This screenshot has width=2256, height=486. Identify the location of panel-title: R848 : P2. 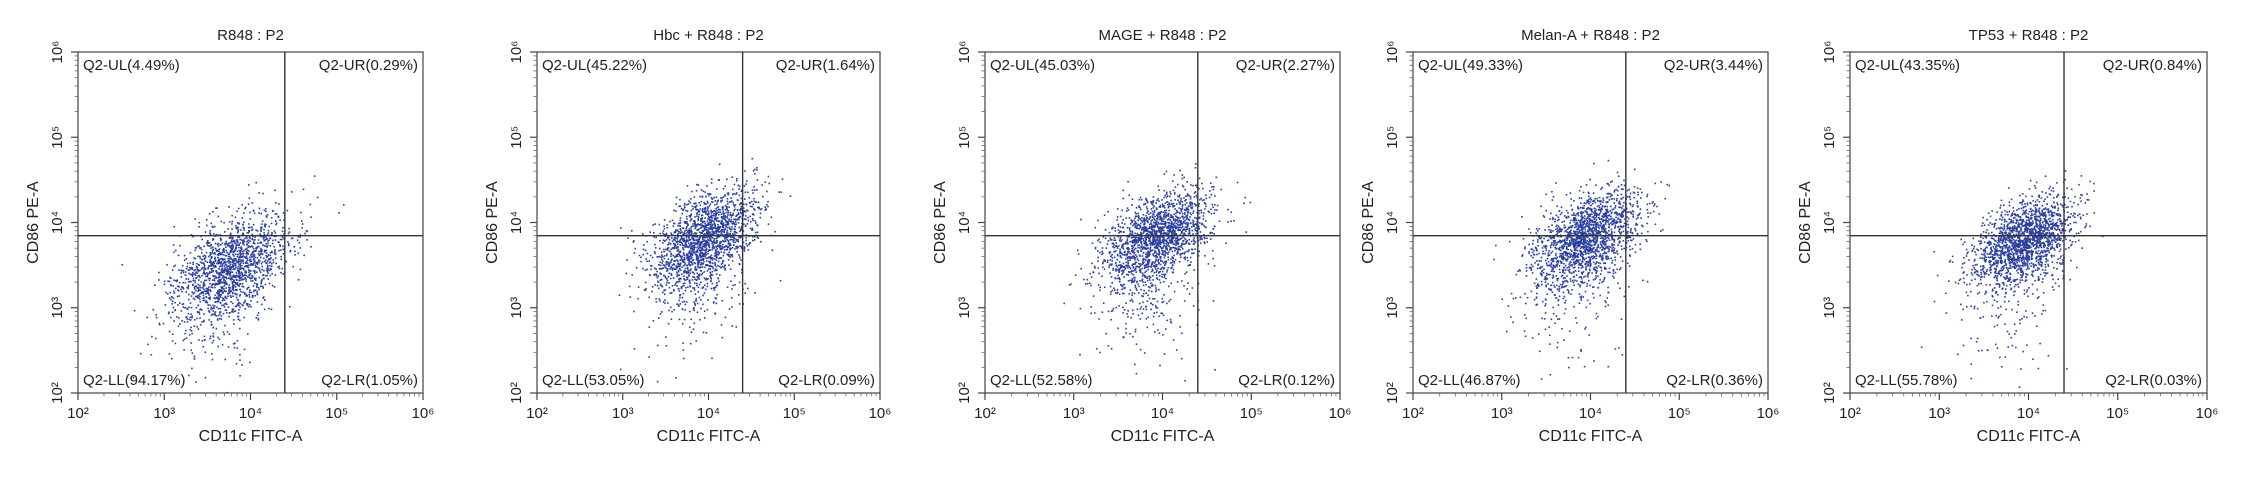
(250, 35).